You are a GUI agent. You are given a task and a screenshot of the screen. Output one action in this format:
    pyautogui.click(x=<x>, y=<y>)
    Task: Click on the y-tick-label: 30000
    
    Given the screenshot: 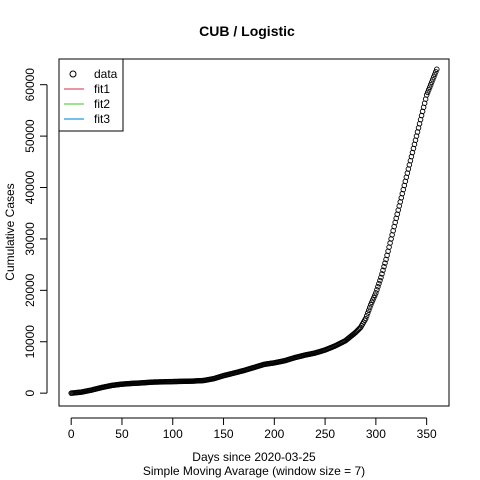 What is the action you would take?
    pyautogui.click(x=30, y=239)
    